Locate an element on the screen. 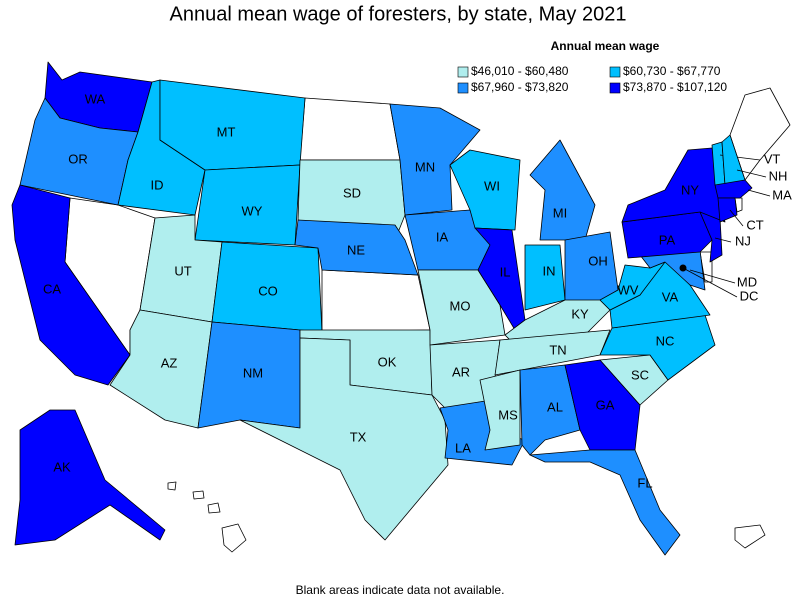 The image size is (800, 600). state-label: WA is located at coordinates (95, 98).